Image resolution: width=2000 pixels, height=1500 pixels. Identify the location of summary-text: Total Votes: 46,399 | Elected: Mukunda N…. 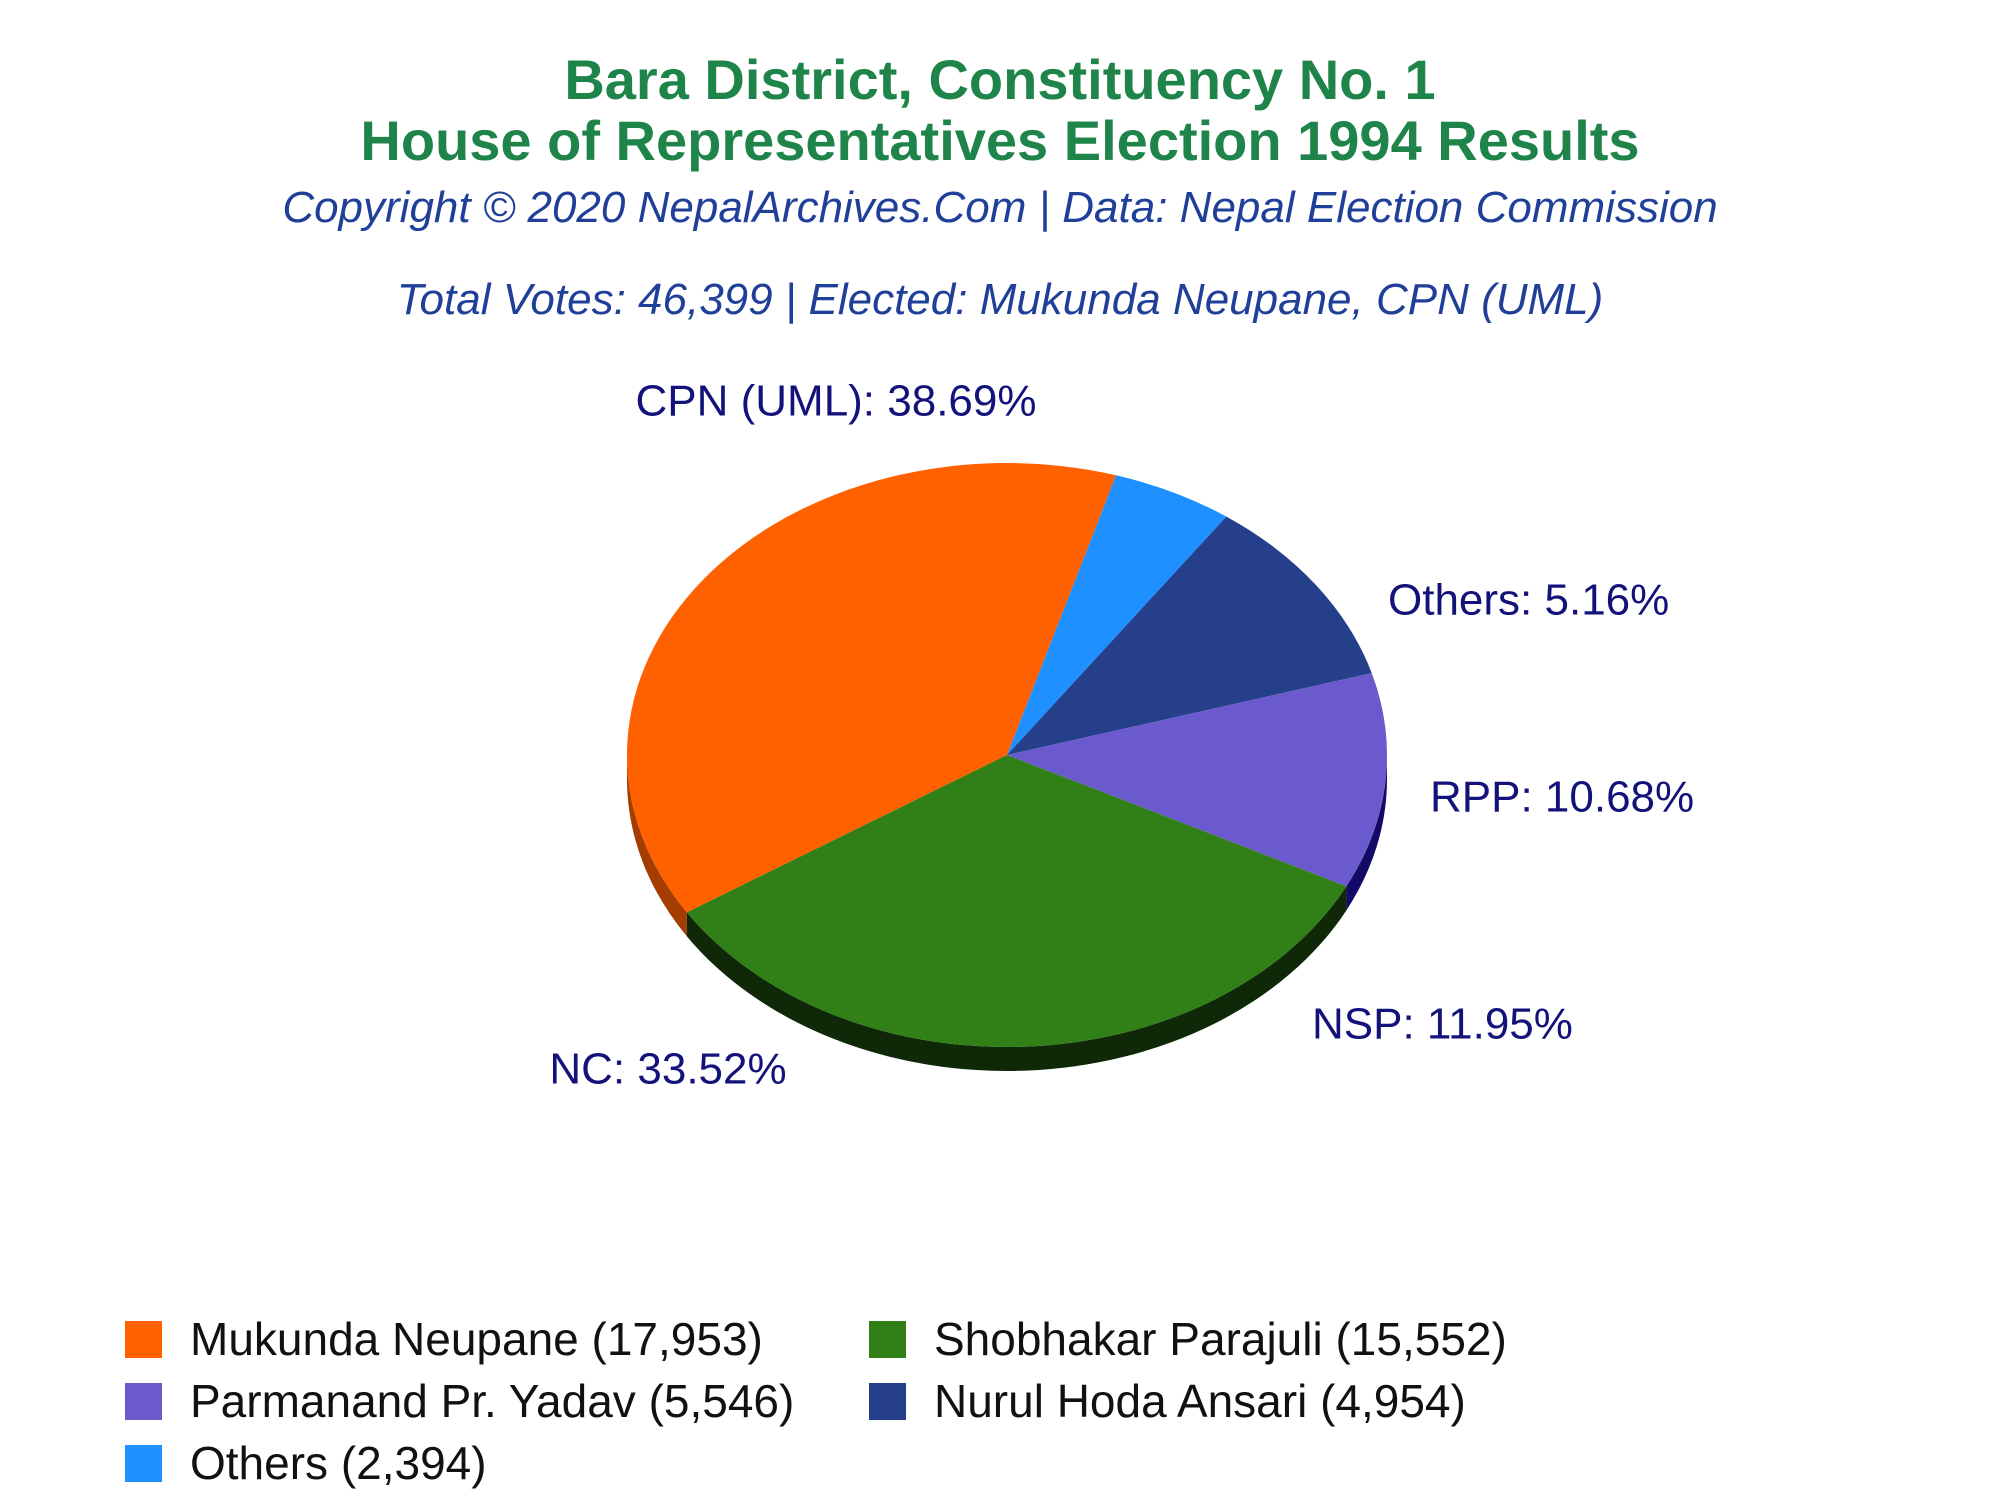
(1000, 299).